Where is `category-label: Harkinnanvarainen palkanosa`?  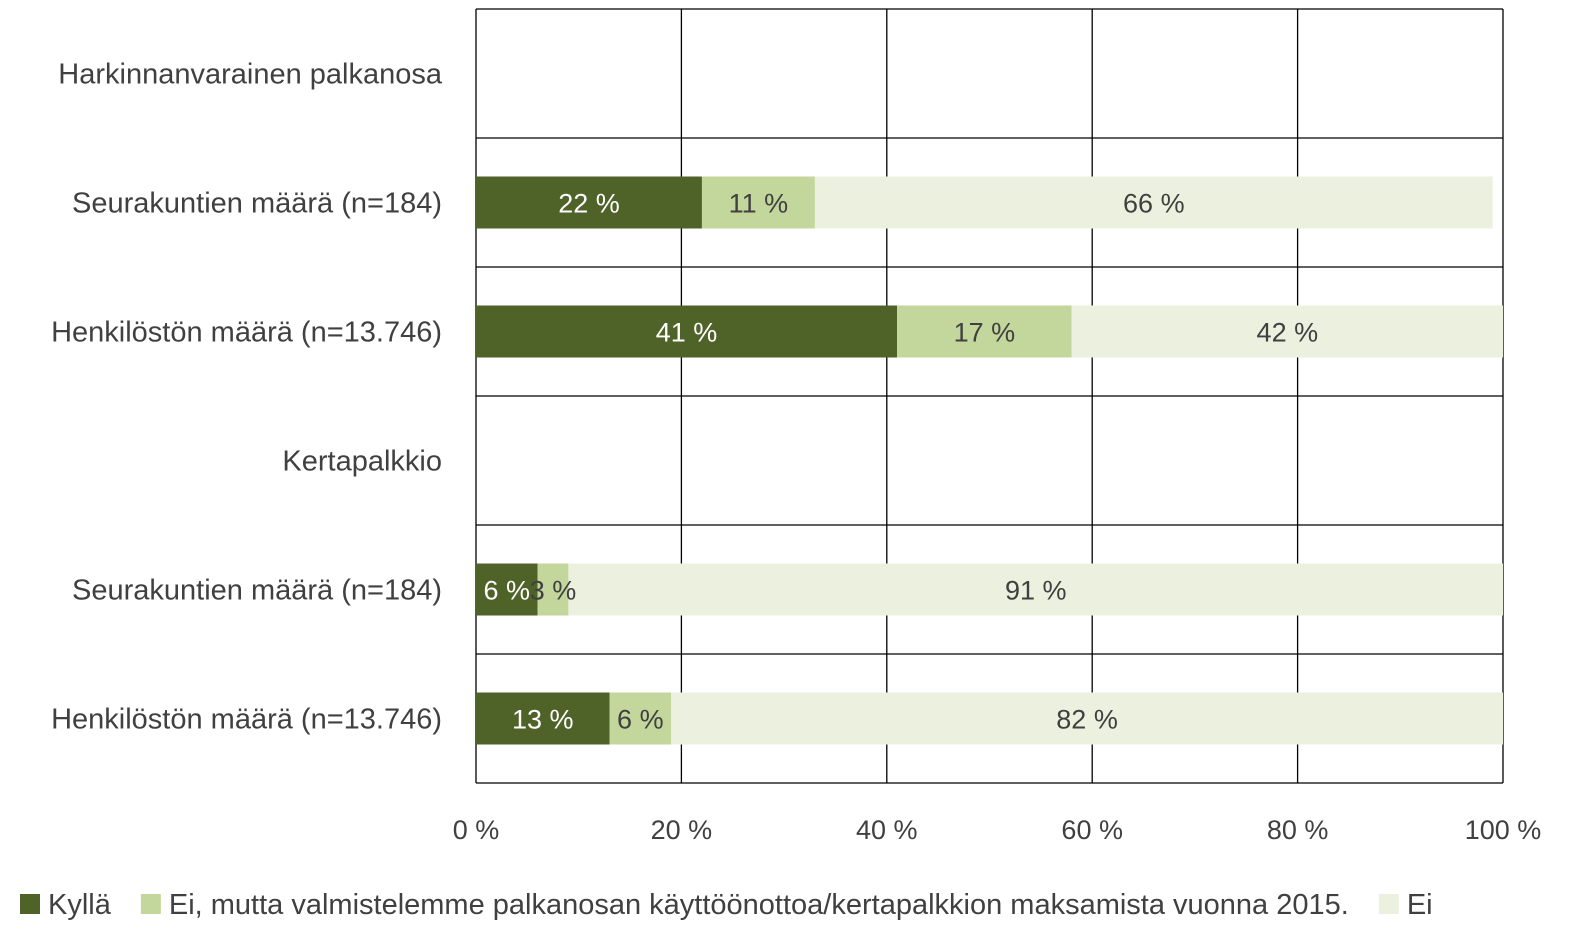
category-label: Harkinnanvarainen palkanosa is located at coordinates (250, 75).